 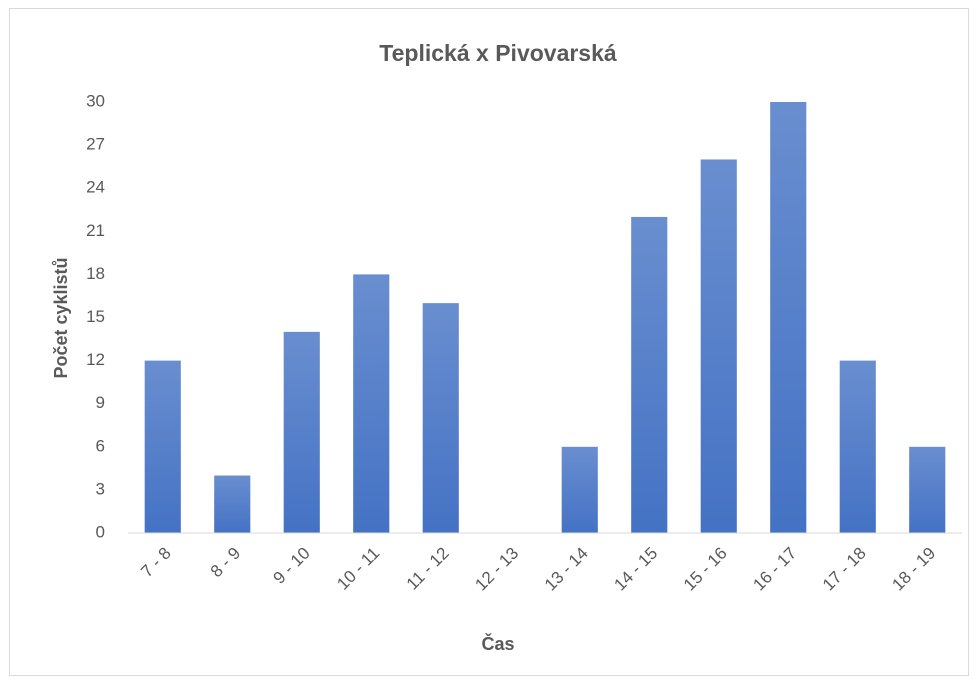 I want to click on chart-title: Teplická x Pivovarská, so click(x=498, y=53).